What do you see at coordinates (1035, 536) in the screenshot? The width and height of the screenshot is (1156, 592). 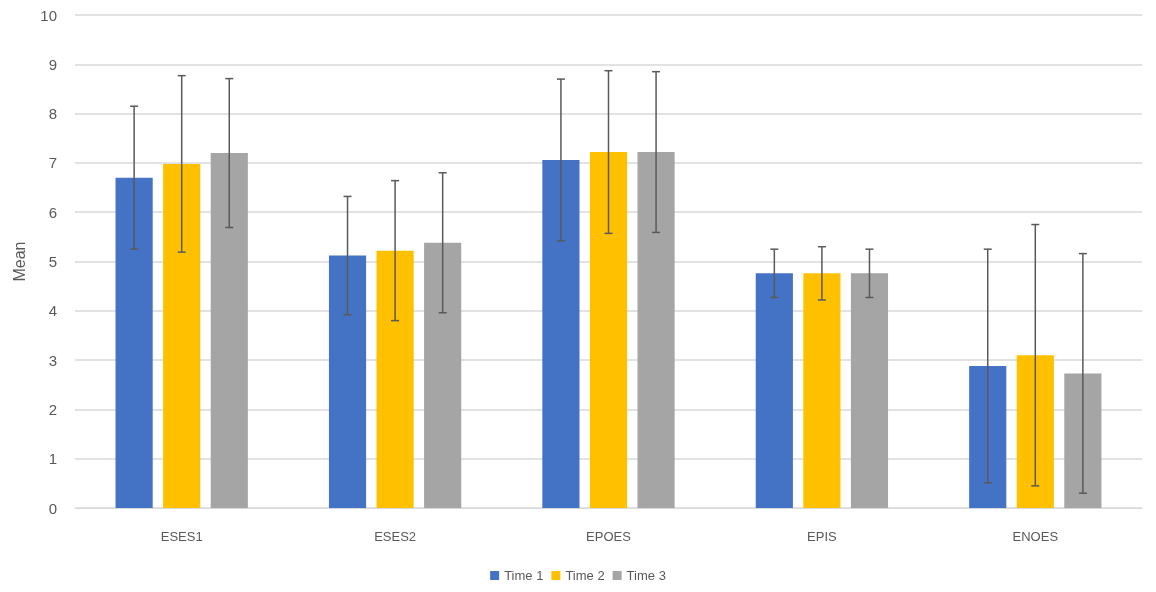 I see `x-tick-label: ENOES` at bounding box center [1035, 536].